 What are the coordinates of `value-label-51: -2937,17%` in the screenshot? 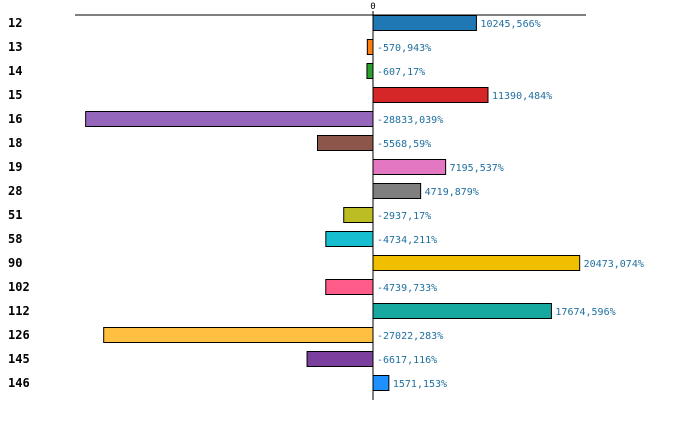 It's located at (404, 216).